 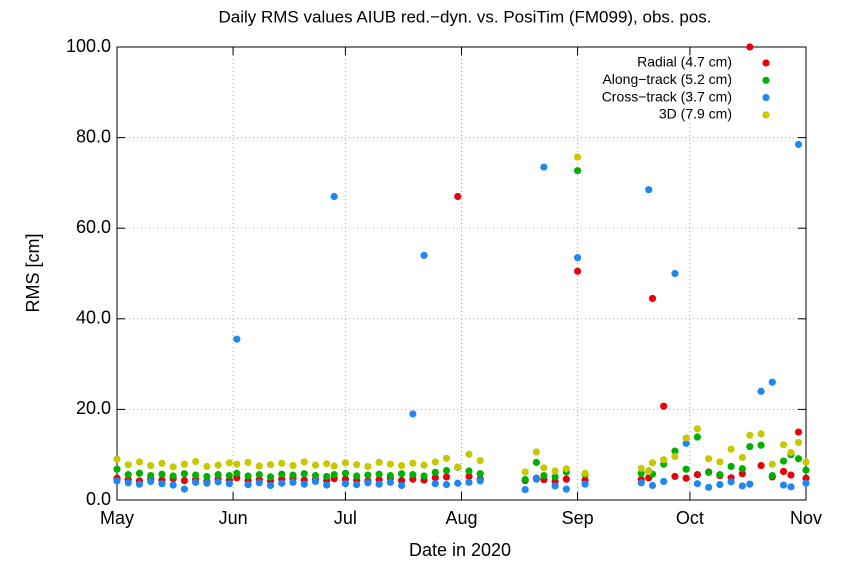 I want to click on x-tick-label: Nov, so click(x=806, y=518).